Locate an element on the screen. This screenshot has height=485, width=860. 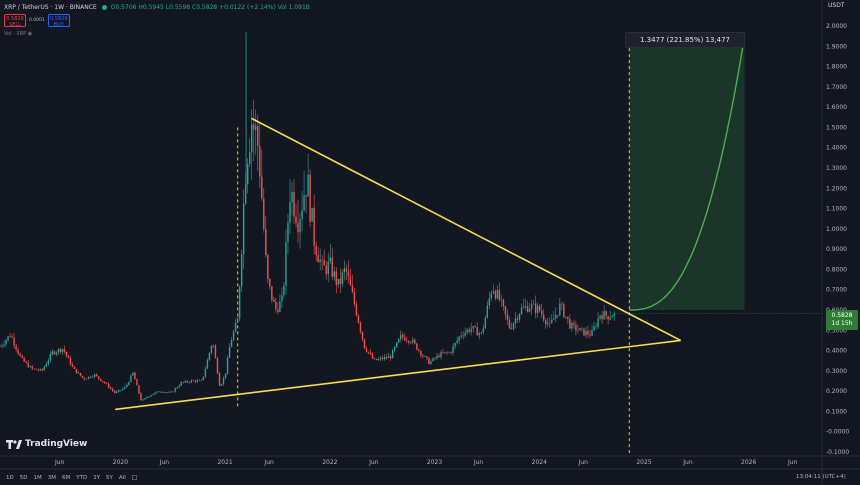
calendar-icon: □ is located at coordinates (134, 477).